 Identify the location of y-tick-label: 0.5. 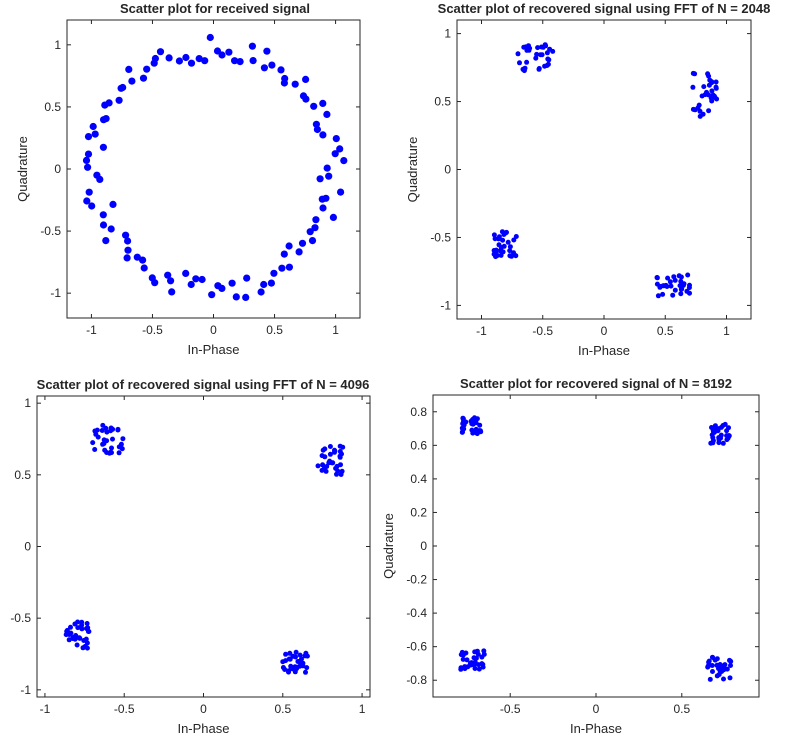
(442, 102).